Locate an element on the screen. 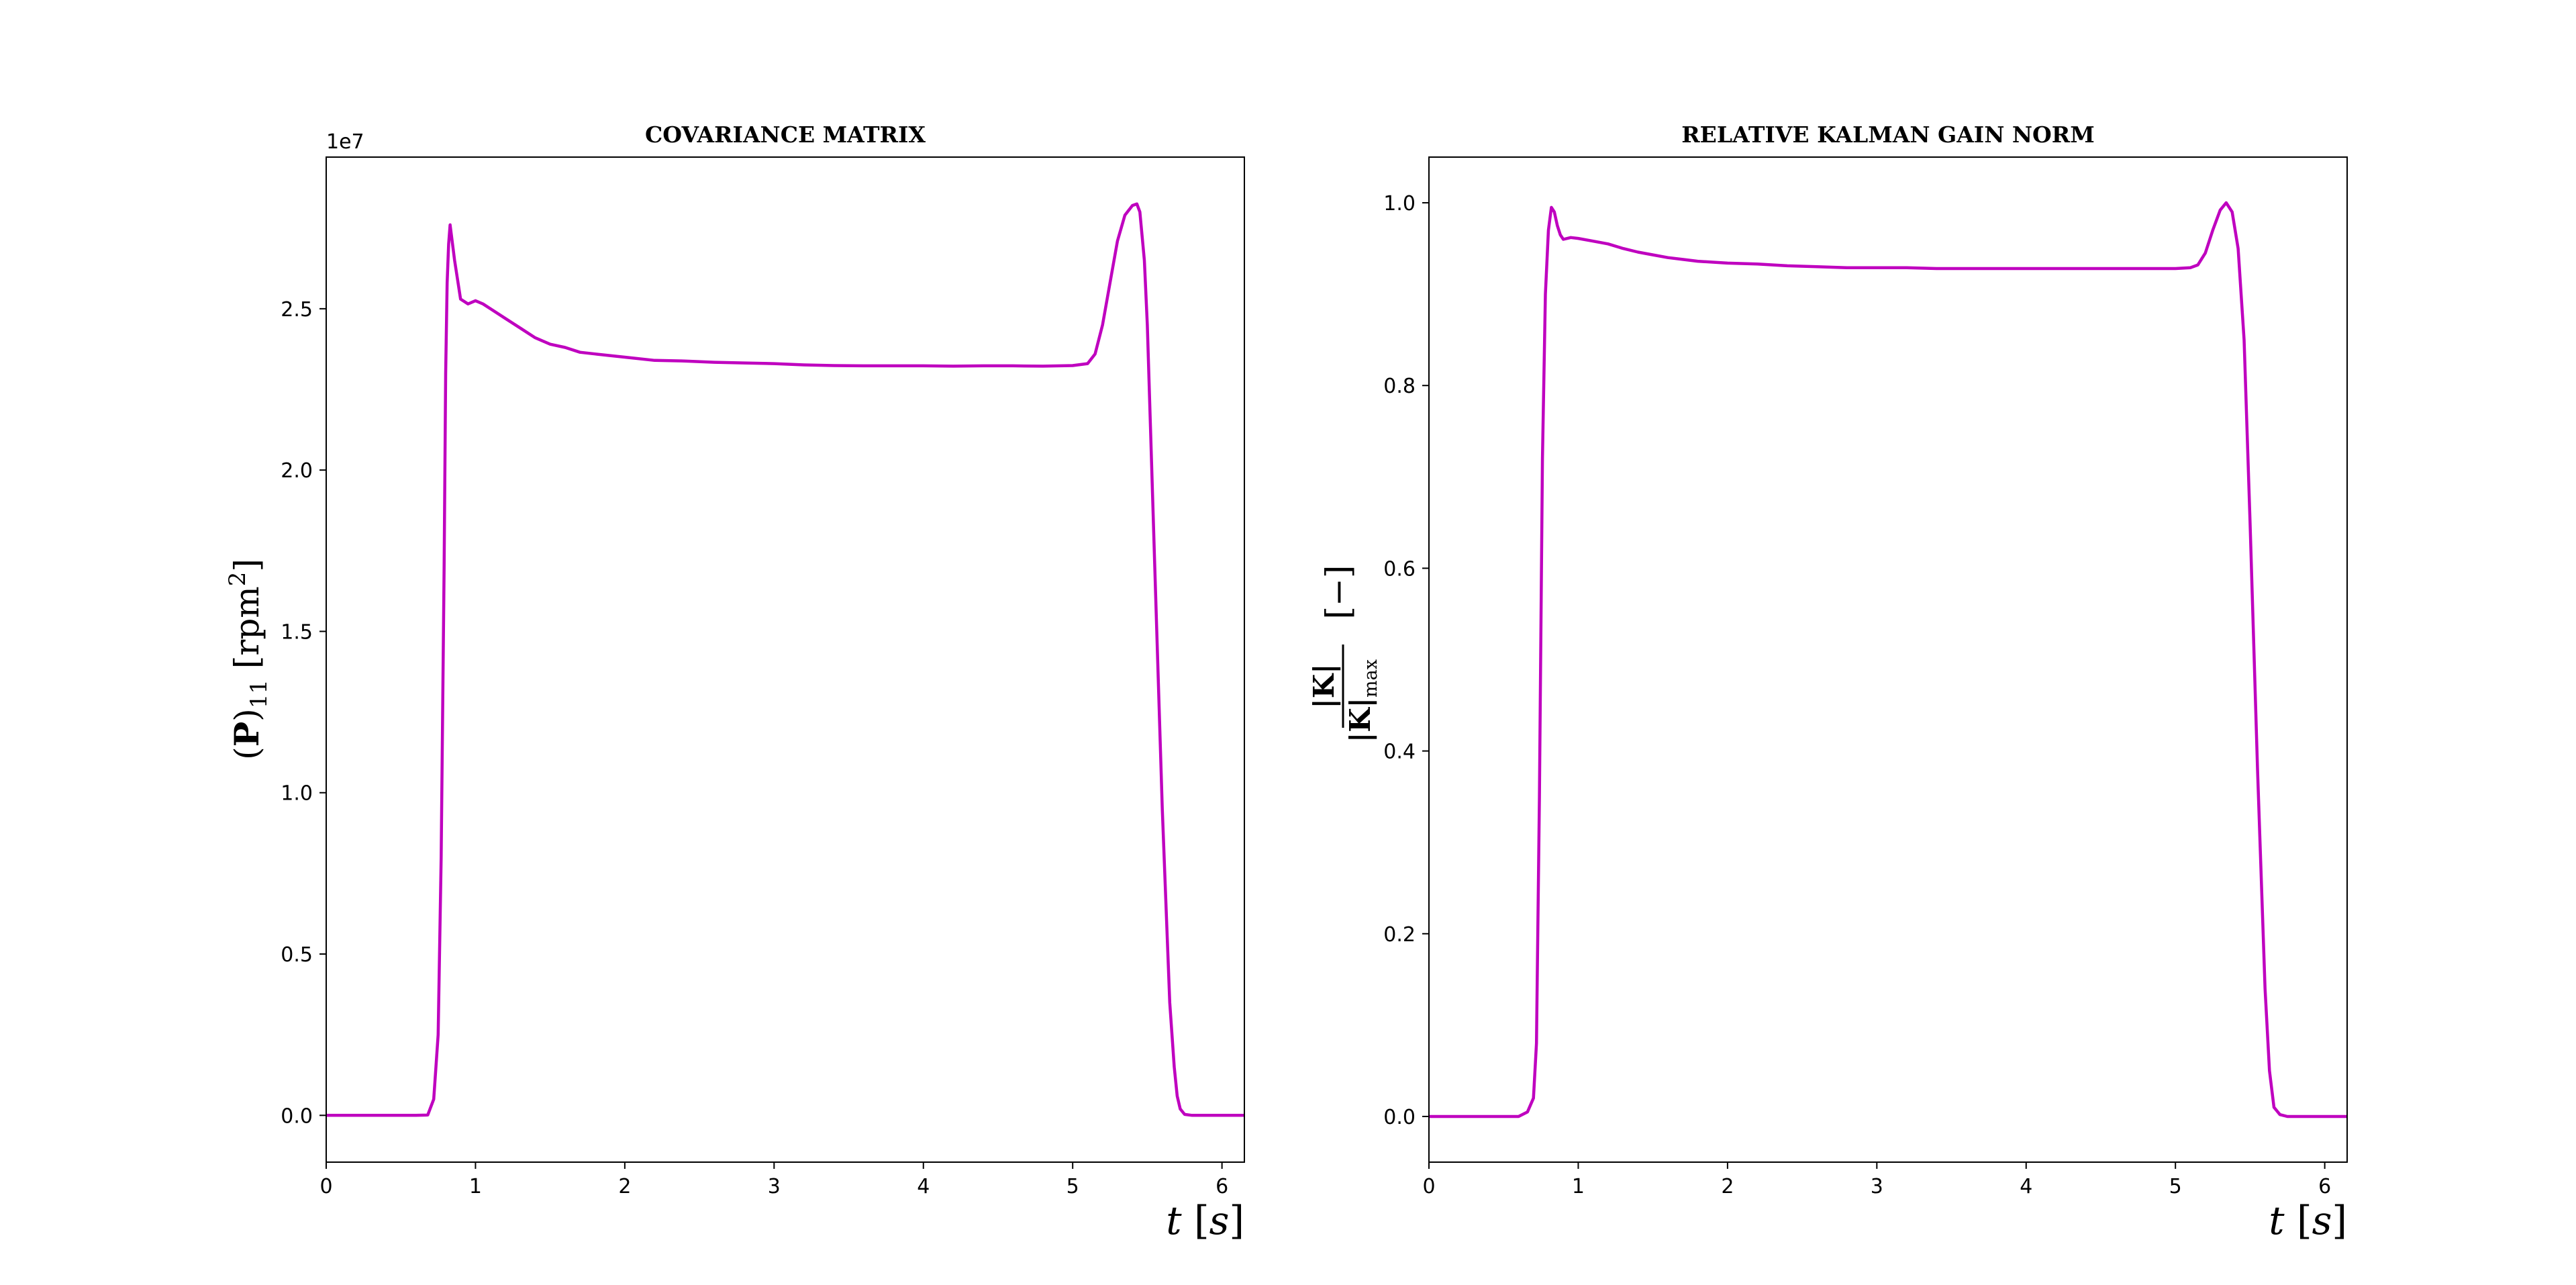 The width and height of the screenshot is (2576, 1285). y-axis-label: (P)11 [rpm2] is located at coordinates (248, 659).